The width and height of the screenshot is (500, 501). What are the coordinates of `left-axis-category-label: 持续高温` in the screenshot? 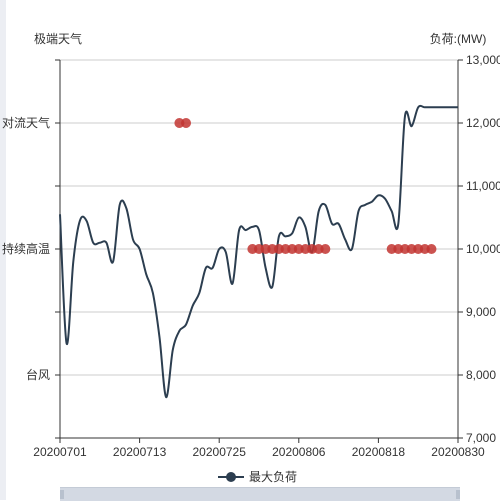 It's located at (26, 248).